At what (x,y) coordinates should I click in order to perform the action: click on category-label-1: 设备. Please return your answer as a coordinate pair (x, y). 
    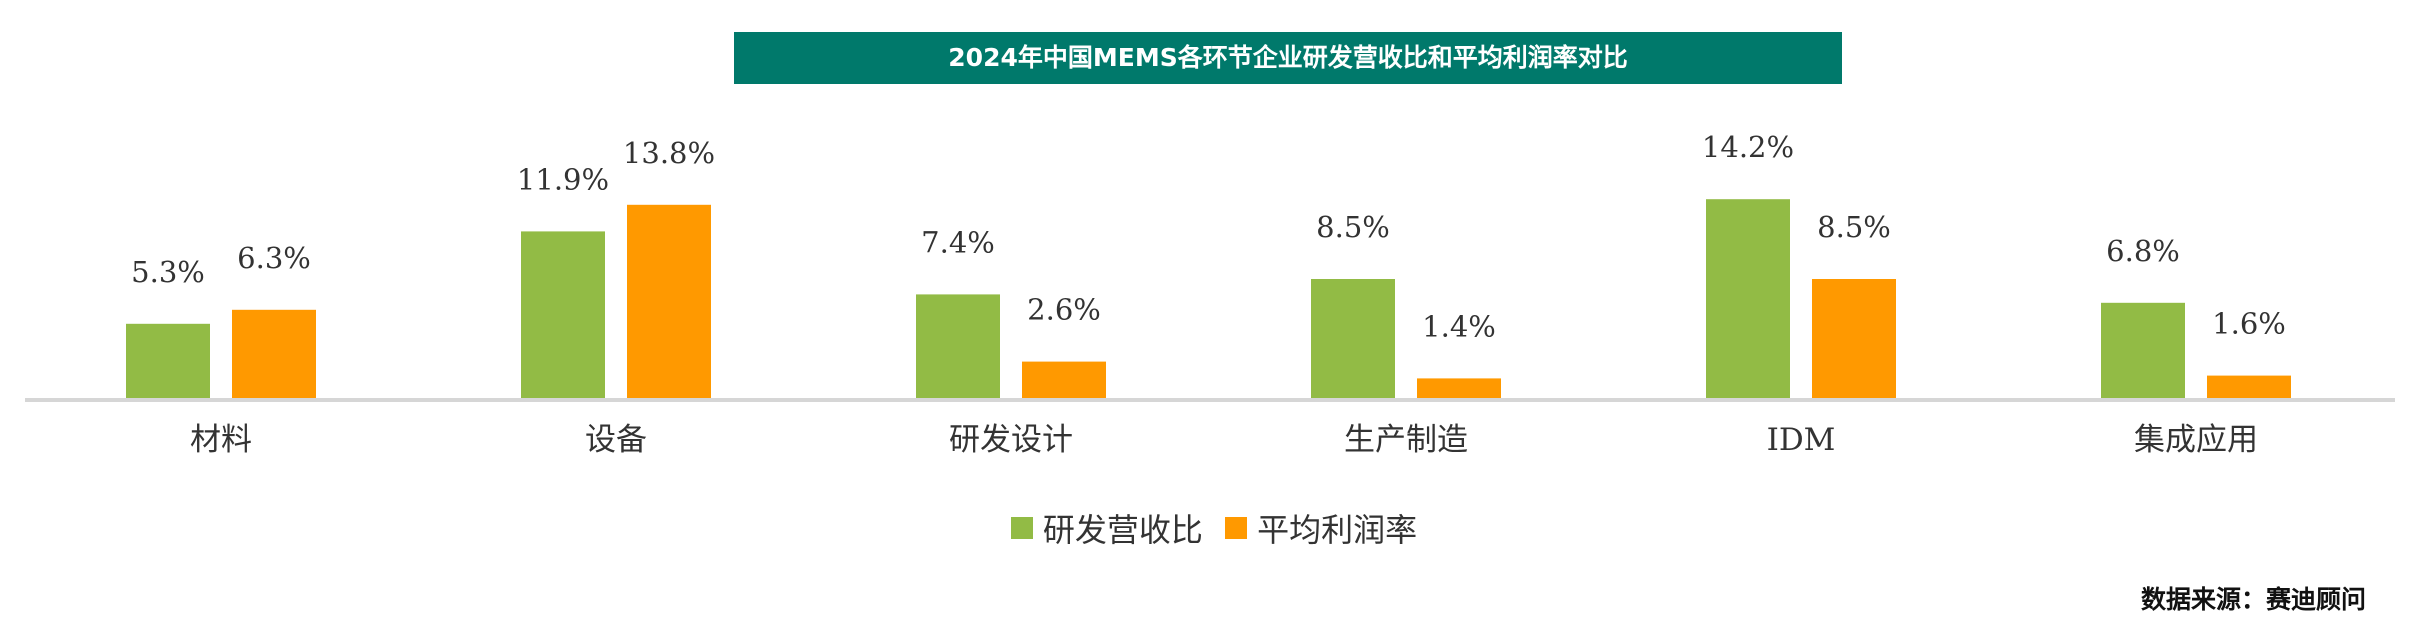
    Looking at the image, I should click on (616, 440).